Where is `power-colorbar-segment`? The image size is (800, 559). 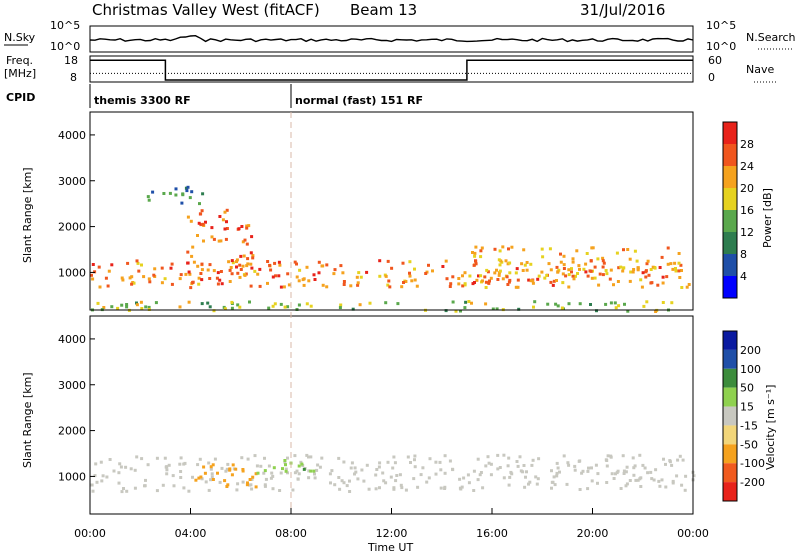 power-colorbar-segment is located at coordinates (730, 133).